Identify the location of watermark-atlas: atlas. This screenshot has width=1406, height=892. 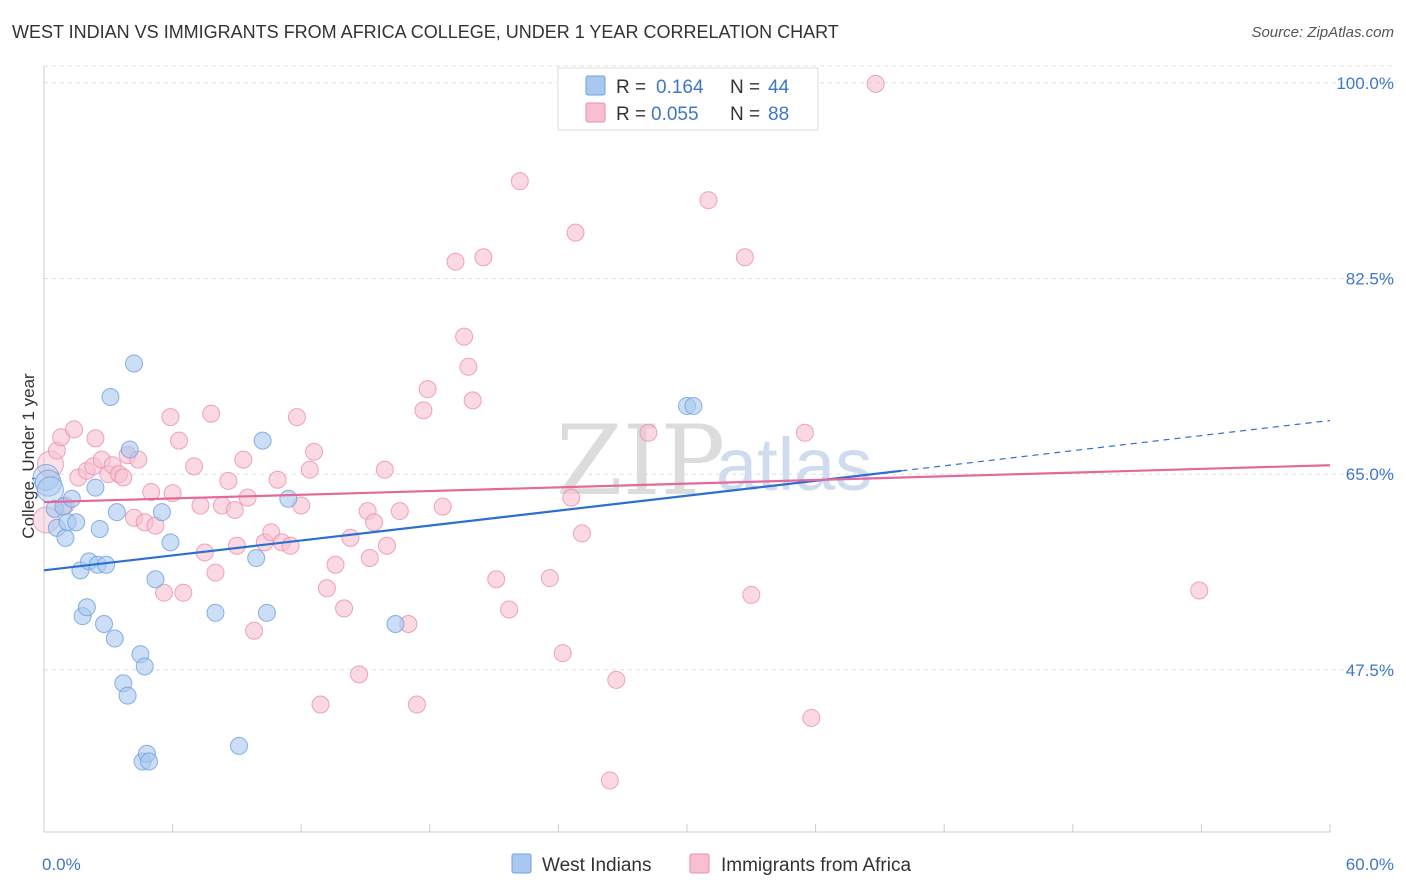
(794, 464).